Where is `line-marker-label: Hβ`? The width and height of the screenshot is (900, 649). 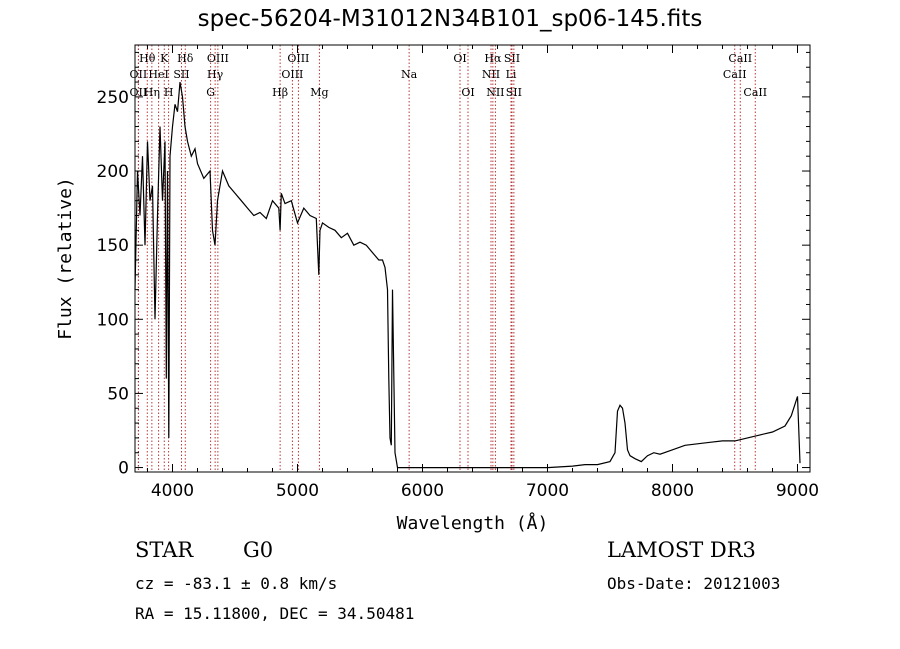 line-marker-label: Hβ is located at coordinates (280, 92).